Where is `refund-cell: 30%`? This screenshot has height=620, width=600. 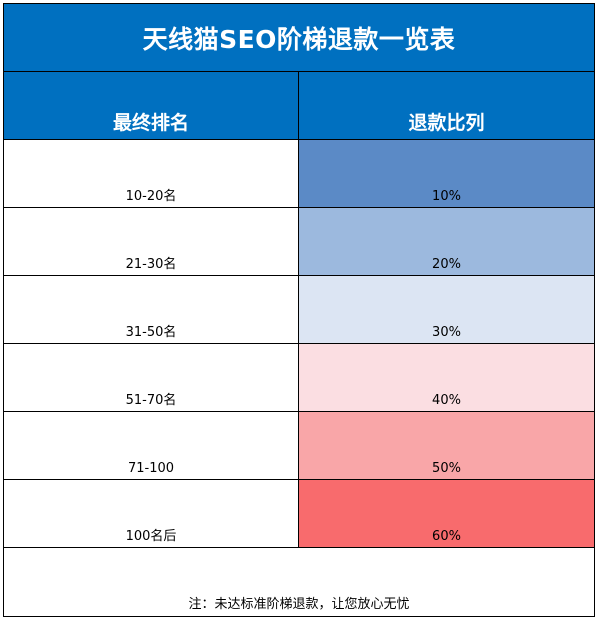 refund-cell: 30% is located at coordinates (446, 310).